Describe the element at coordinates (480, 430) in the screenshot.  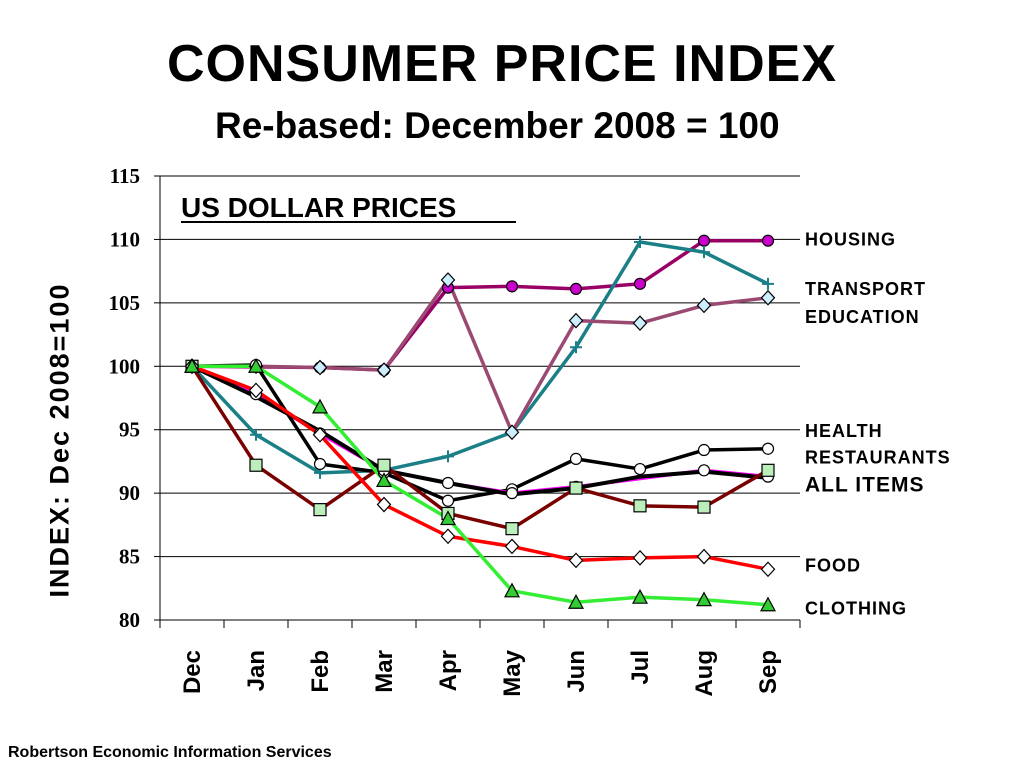
I see `series-line-all-items` at that location.